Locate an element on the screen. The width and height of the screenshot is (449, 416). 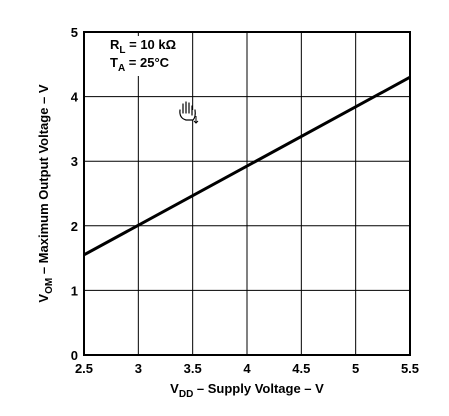
annotation-box is located at coordinates (146, 56).